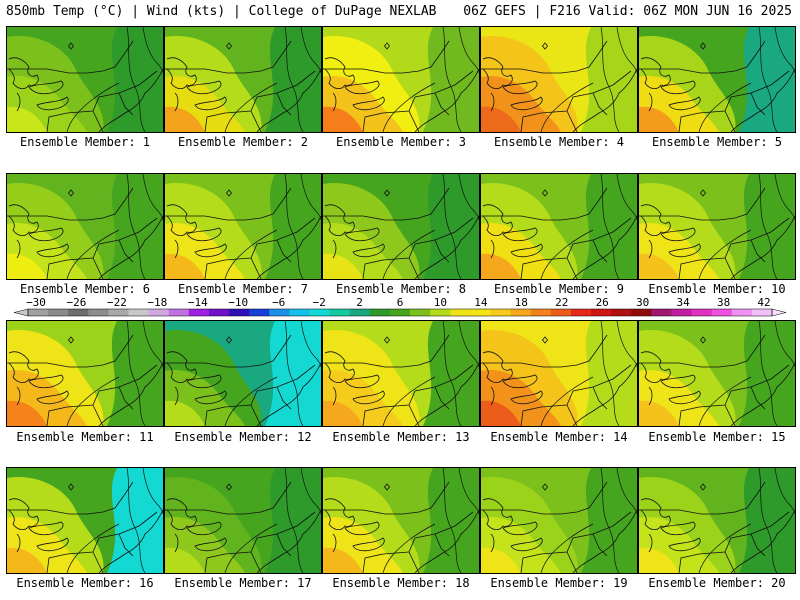 Image resolution: width=800 pixels, height=600 pixels. What do you see at coordinates (318, 302) in the screenshot?
I see `colorbar-tick-label: −2` at bounding box center [318, 302].